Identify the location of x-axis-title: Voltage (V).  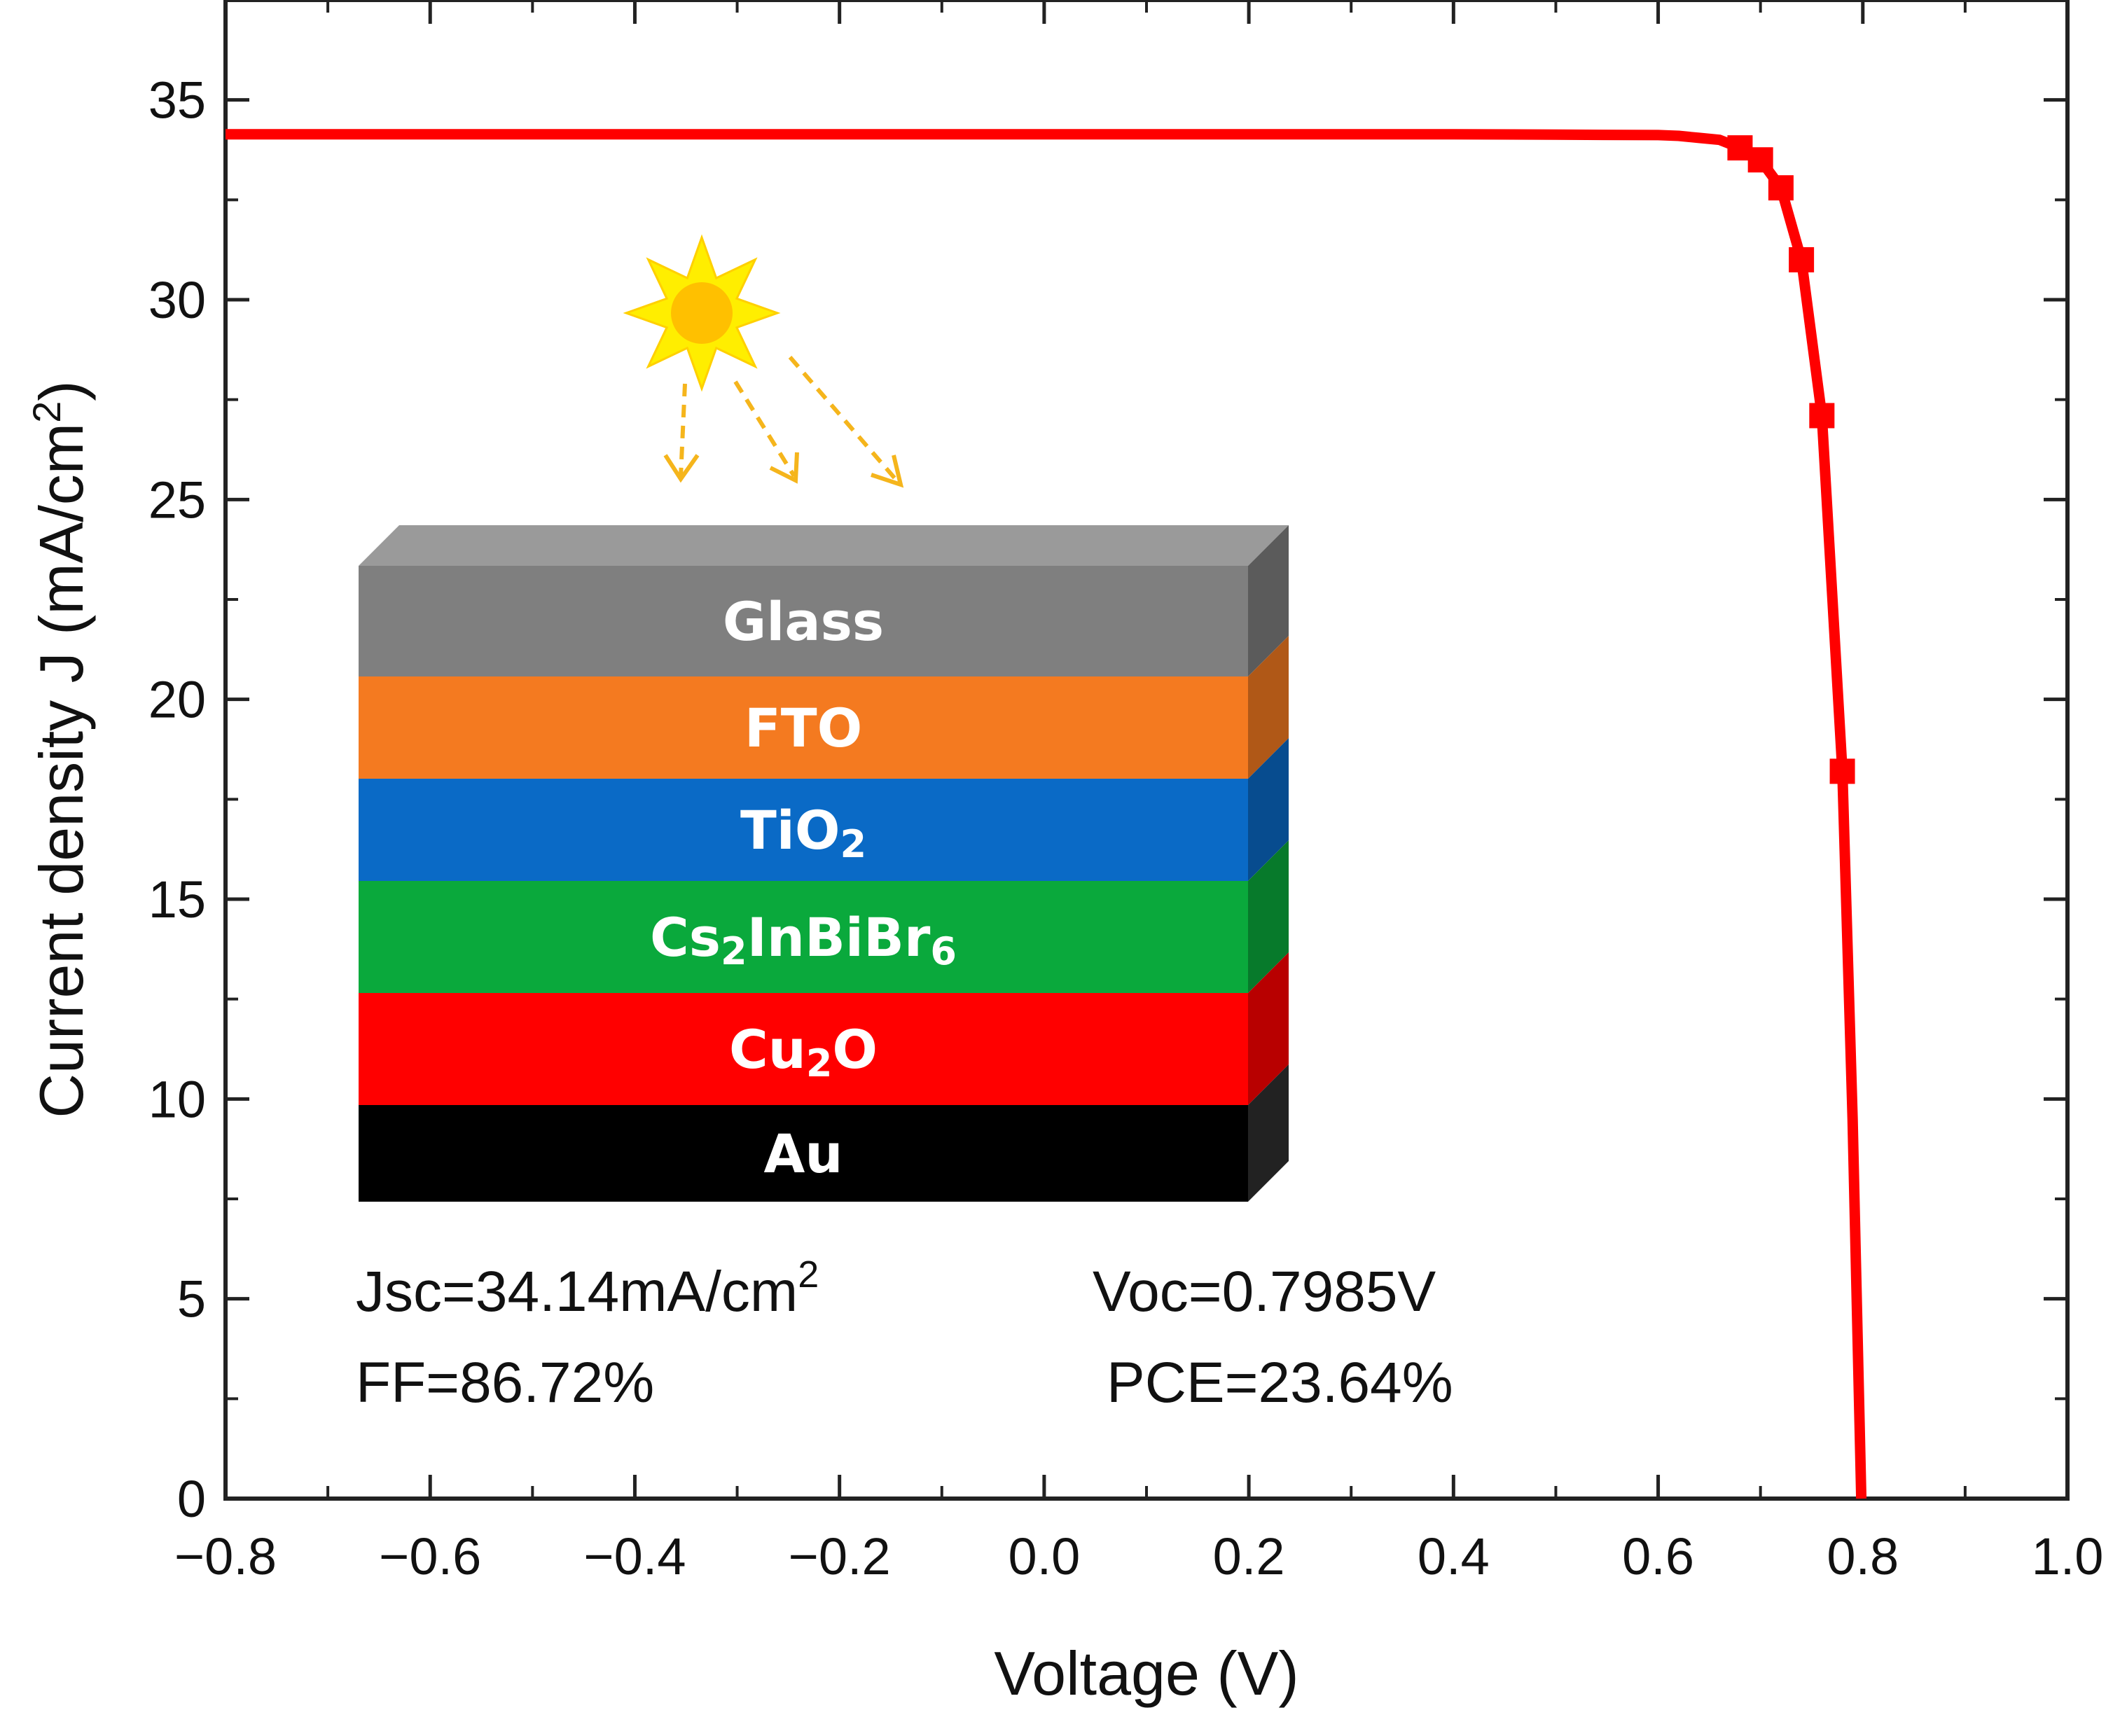
(1146, 1674).